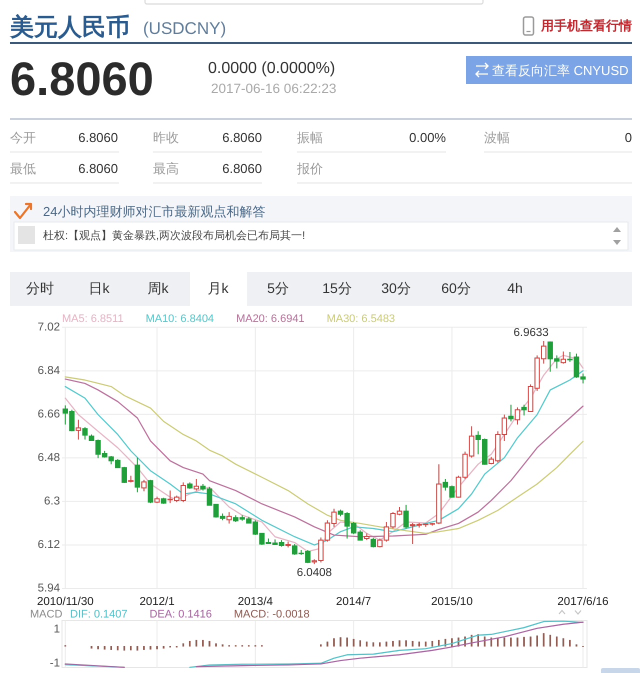  Describe the element at coordinates (497, 137) in the screenshot. I see `text: 波幅` at that location.